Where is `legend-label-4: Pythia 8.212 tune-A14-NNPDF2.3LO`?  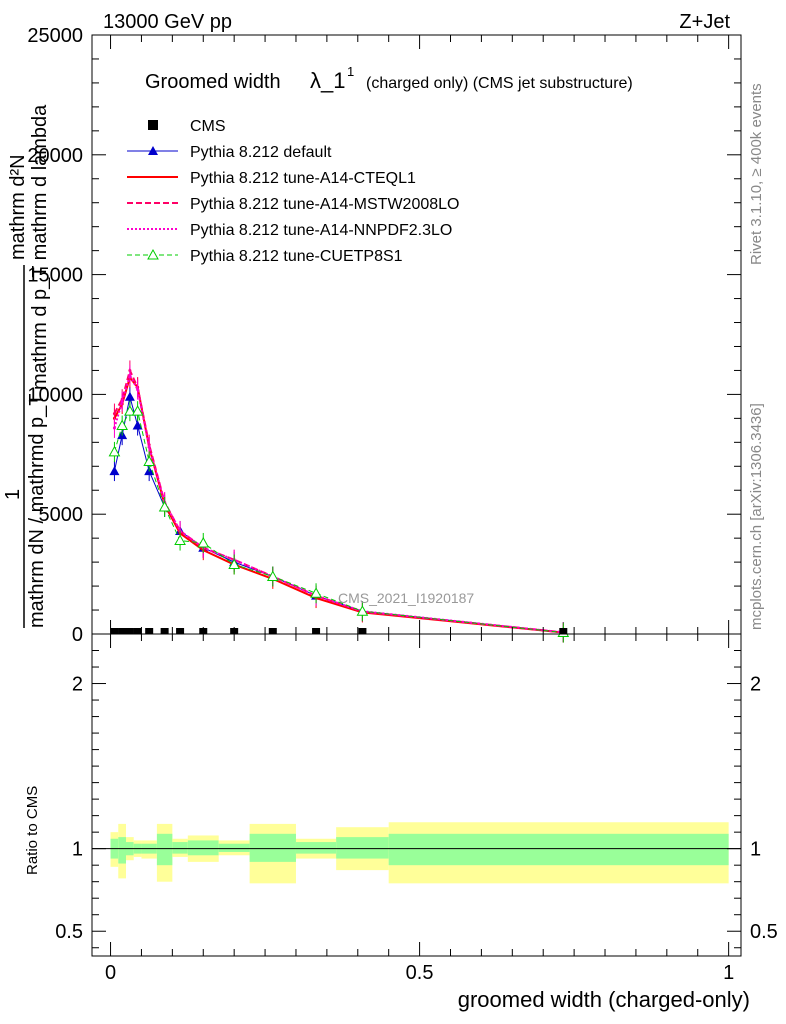
legend-label-4: Pythia 8.212 tune-A14-NNPDF2.3LO is located at coordinates (321, 230).